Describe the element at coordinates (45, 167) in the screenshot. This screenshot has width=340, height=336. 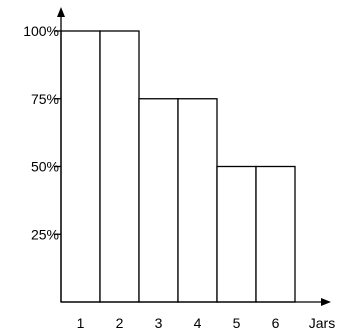
I see `y-tick-label-50: 50%` at that location.